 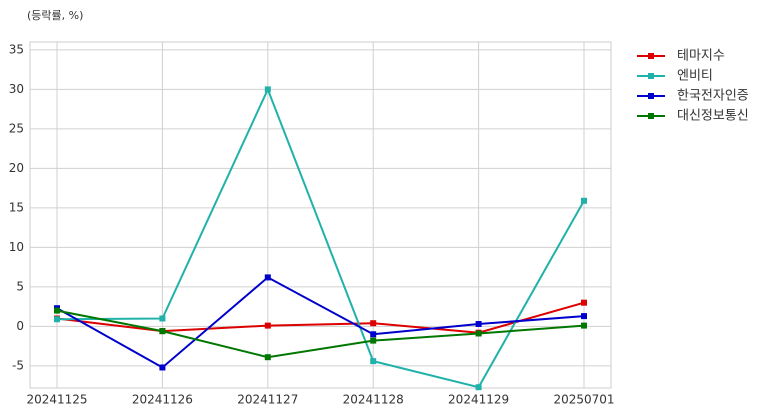 What do you see at coordinates (373, 400) in the screenshot?
I see `x-tick-label: 20241128` at bounding box center [373, 400].